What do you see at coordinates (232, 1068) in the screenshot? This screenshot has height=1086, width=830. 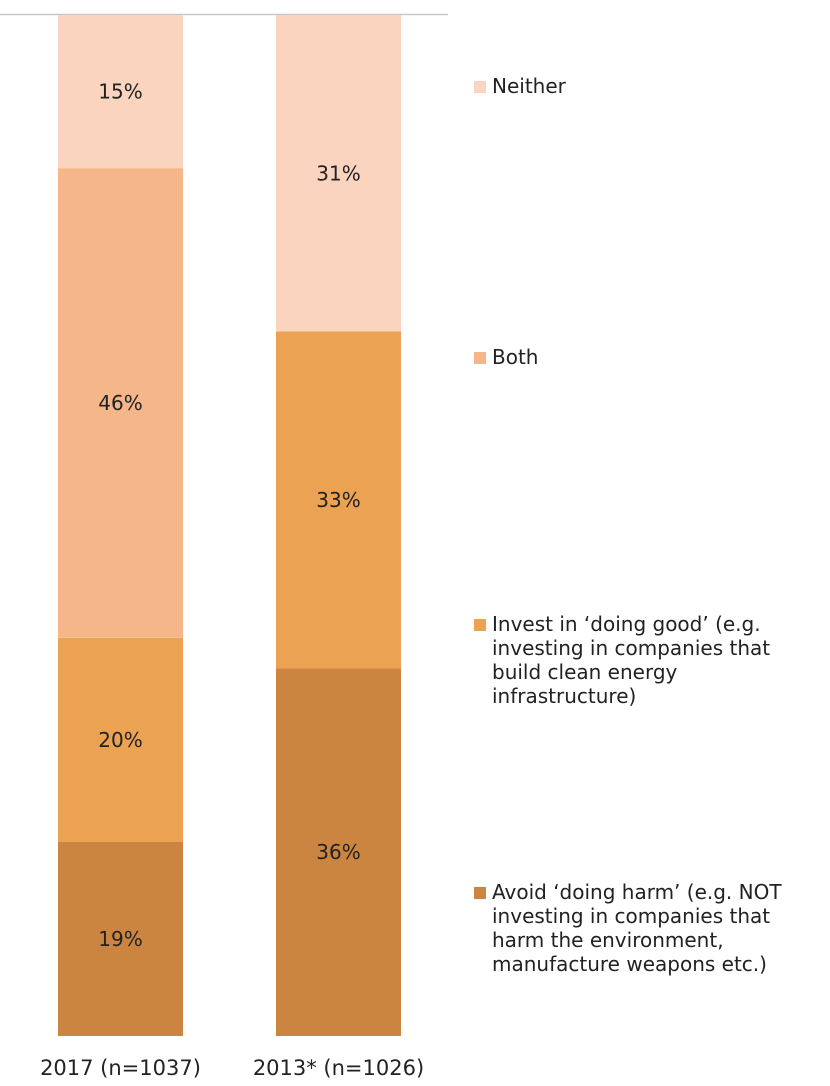 I see `category-labels-group: 2017 (n=1037) 2013* (n=1026)` at bounding box center [232, 1068].